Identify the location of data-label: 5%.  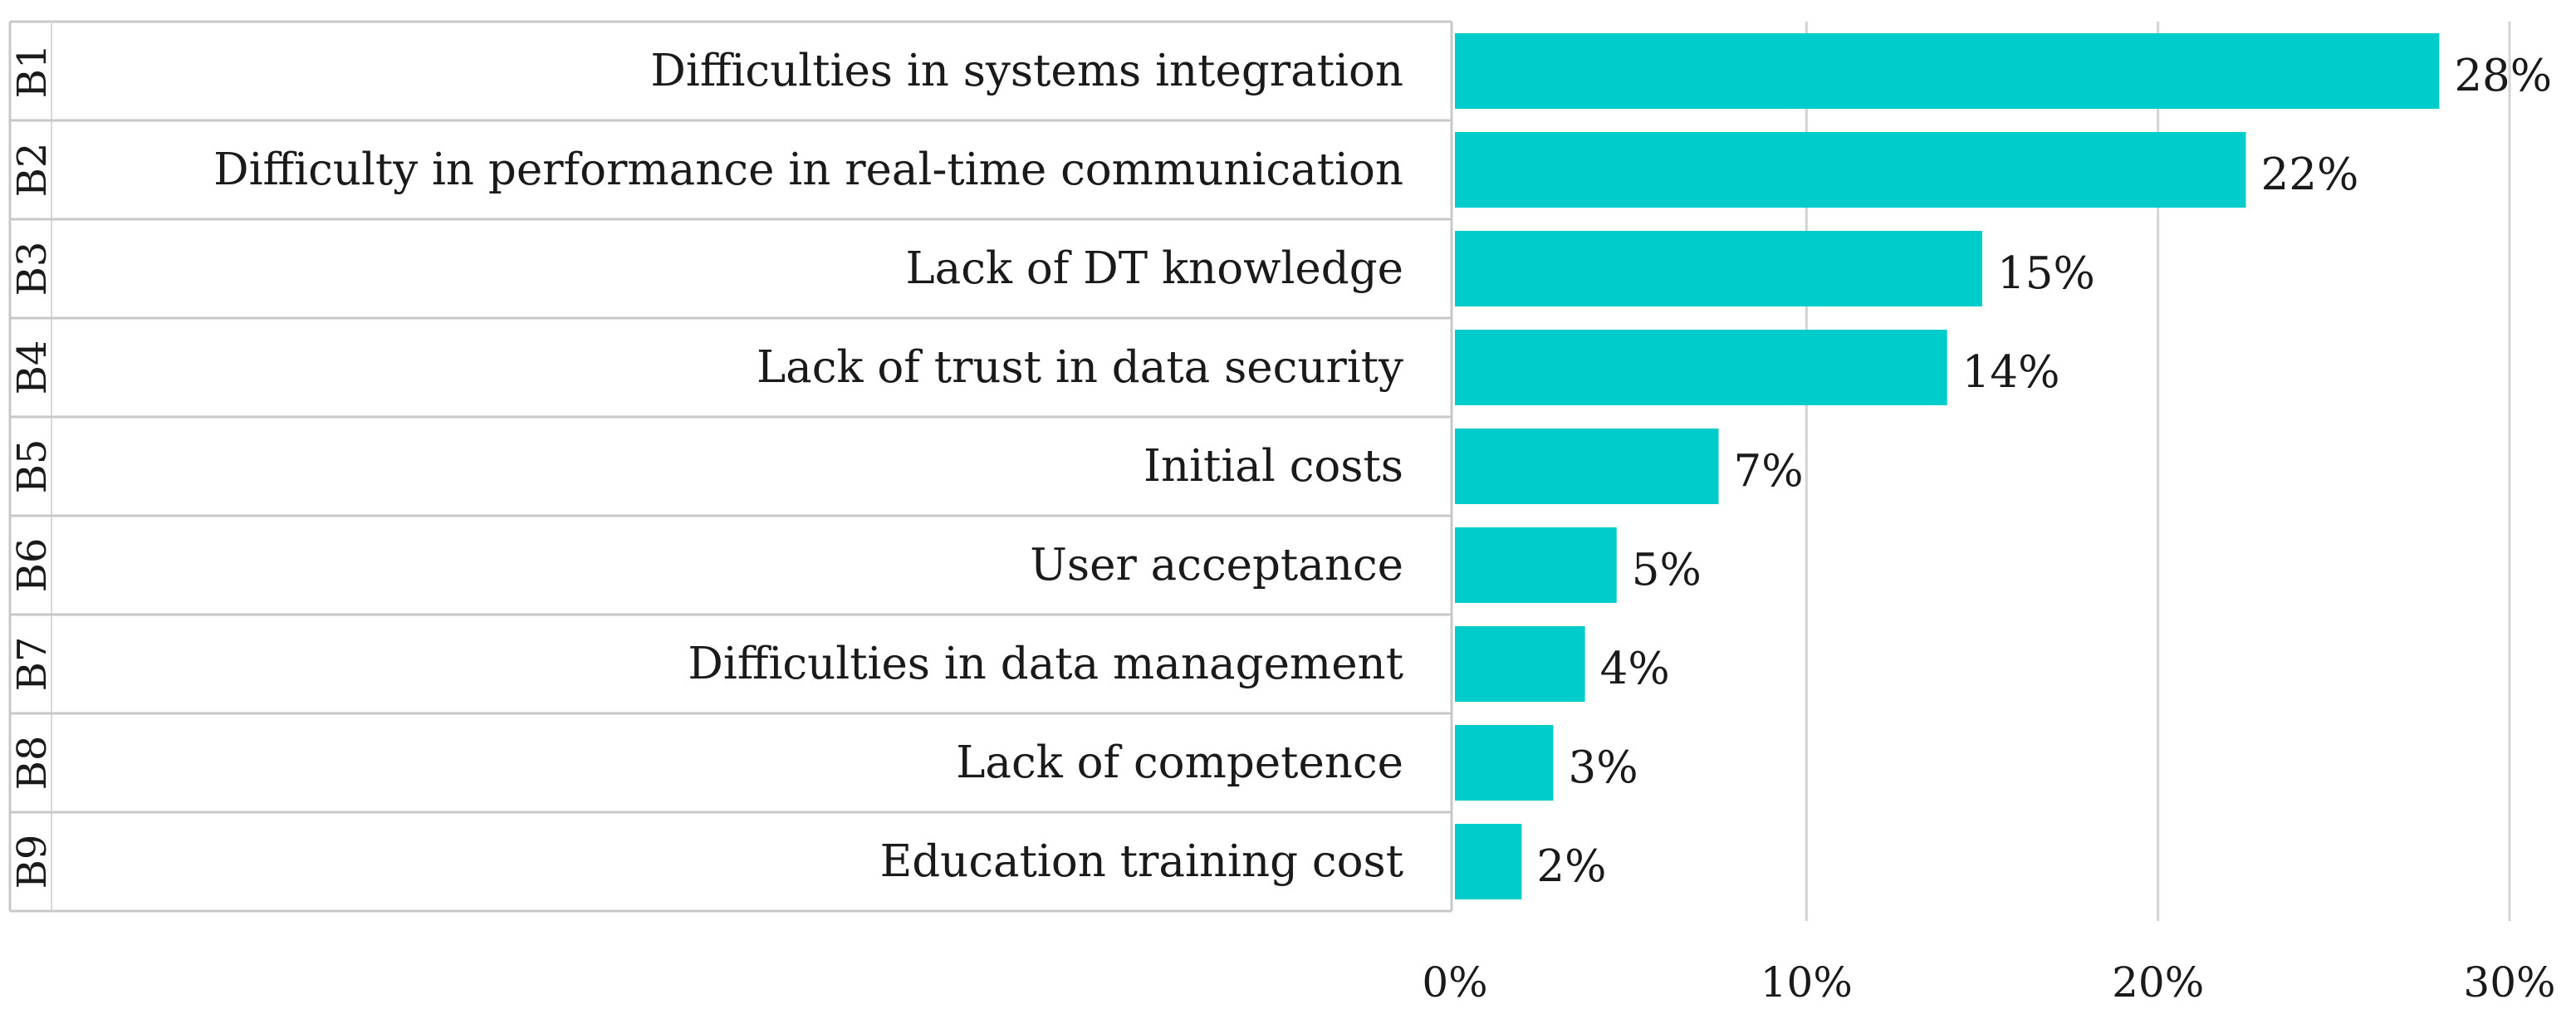
(1667, 570).